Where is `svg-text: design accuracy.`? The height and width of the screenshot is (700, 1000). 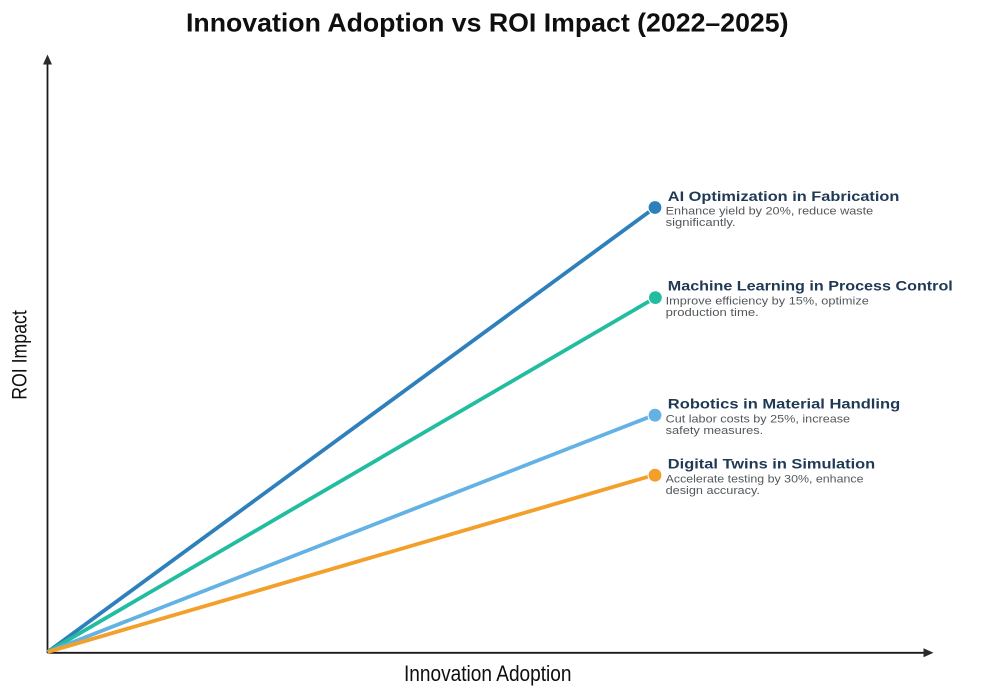 svg-text: design accuracy. is located at coordinates (713, 491).